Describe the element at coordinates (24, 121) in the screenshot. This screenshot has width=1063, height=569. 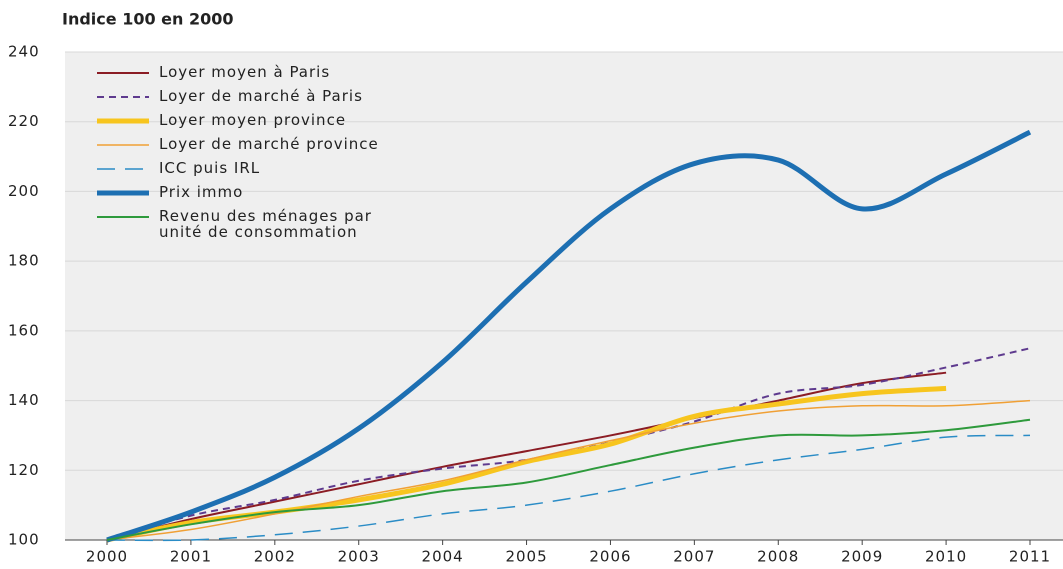
I see `y-tick-label: 220` at that location.